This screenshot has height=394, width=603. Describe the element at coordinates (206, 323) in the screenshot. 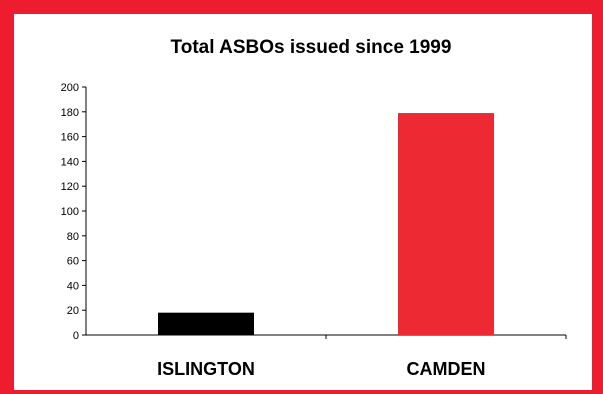

I see `bar-islington` at that location.